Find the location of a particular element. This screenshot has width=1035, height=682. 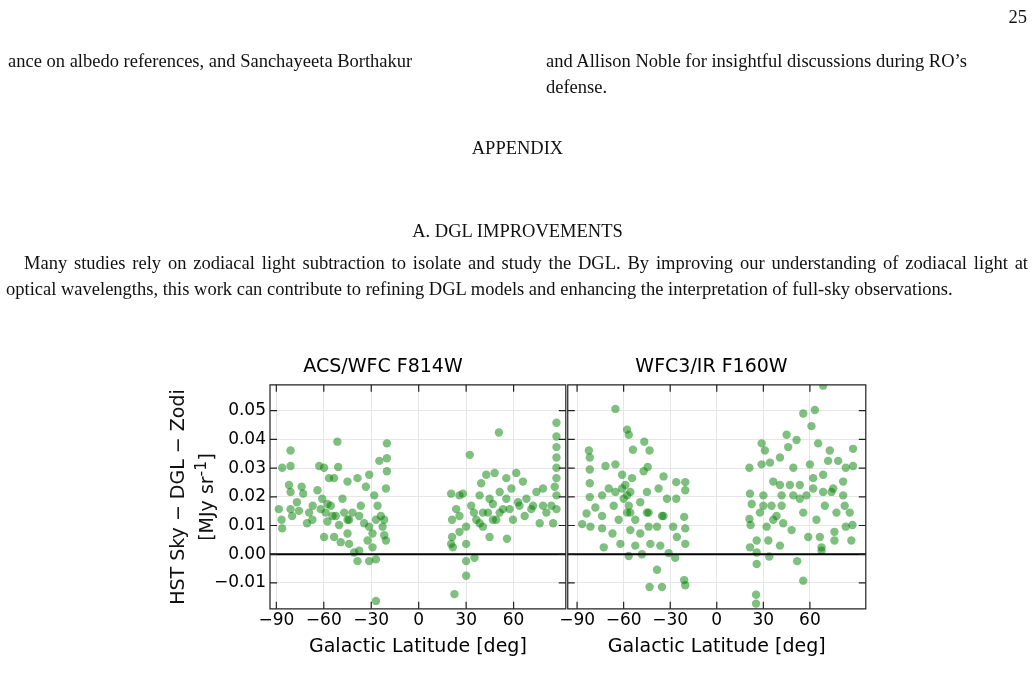

text: 25 is located at coordinates (1017, 17).